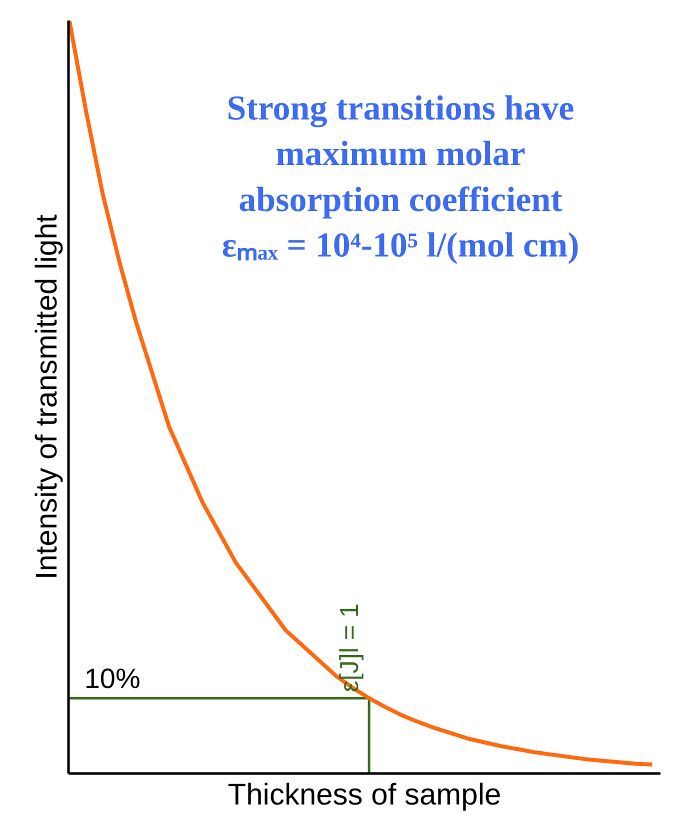 Image resolution: width=674 pixels, height=839 pixels. What do you see at coordinates (401, 176) in the screenshot?
I see `annotation: Strong transitions have maximum molar absorption coefficient εₘₐₓ = 10⁴-10⁵ l/(mol cm)` at bounding box center [401, 176].